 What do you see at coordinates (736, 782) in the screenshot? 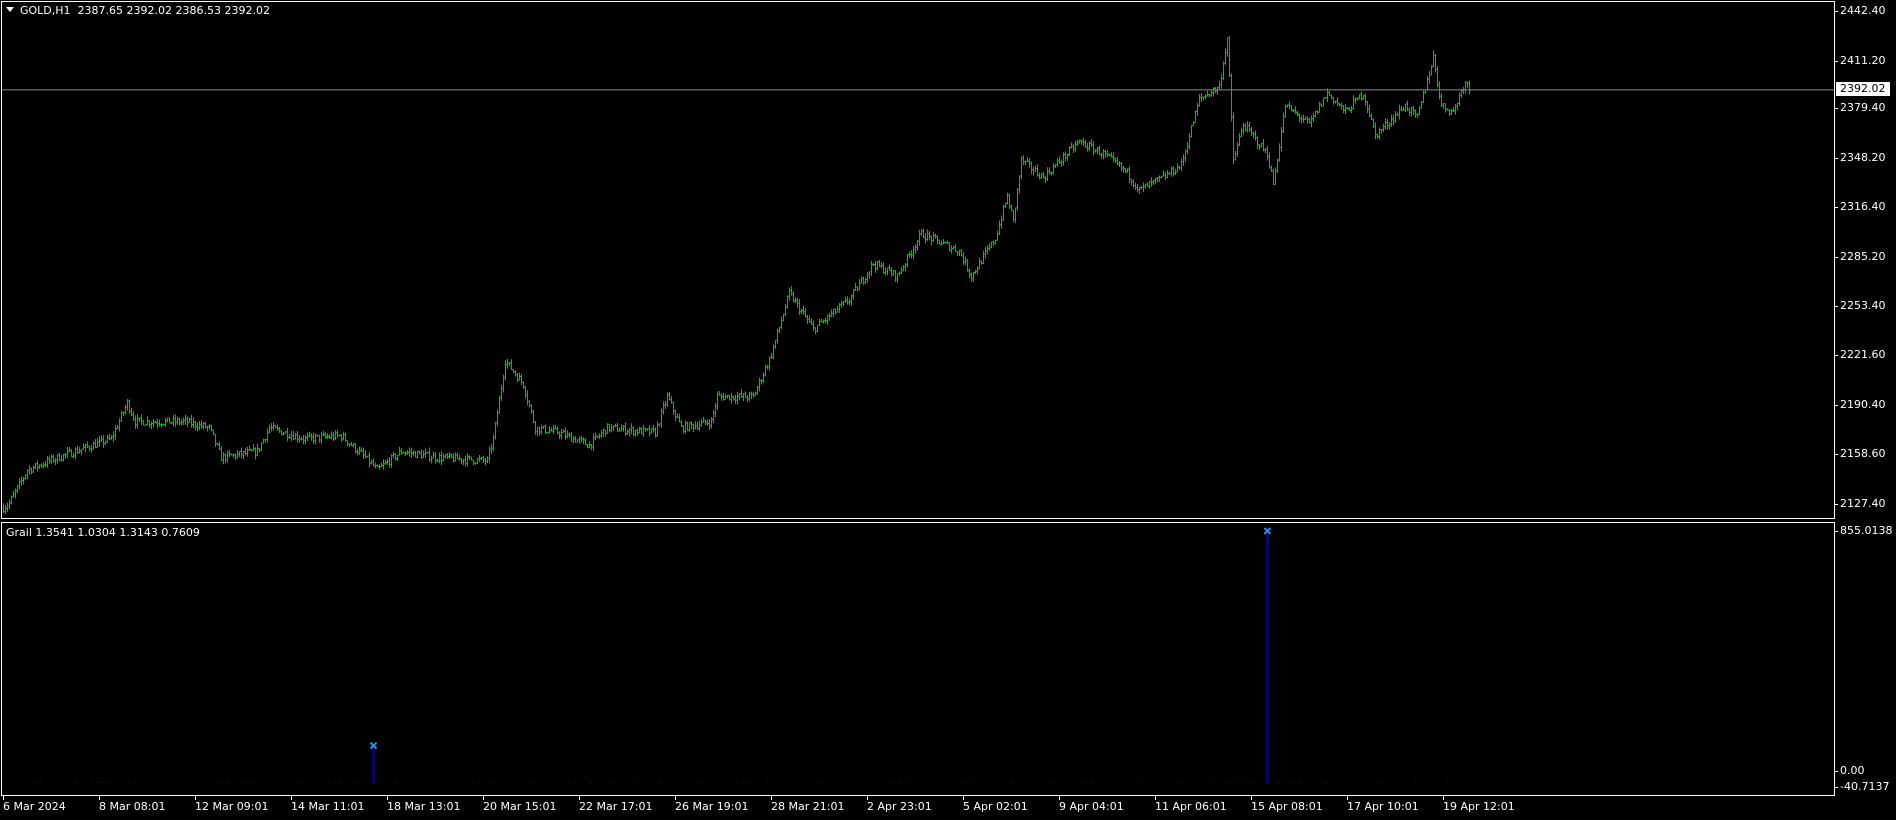
I see `indicator-histogram` at bounding box center [736, 782].